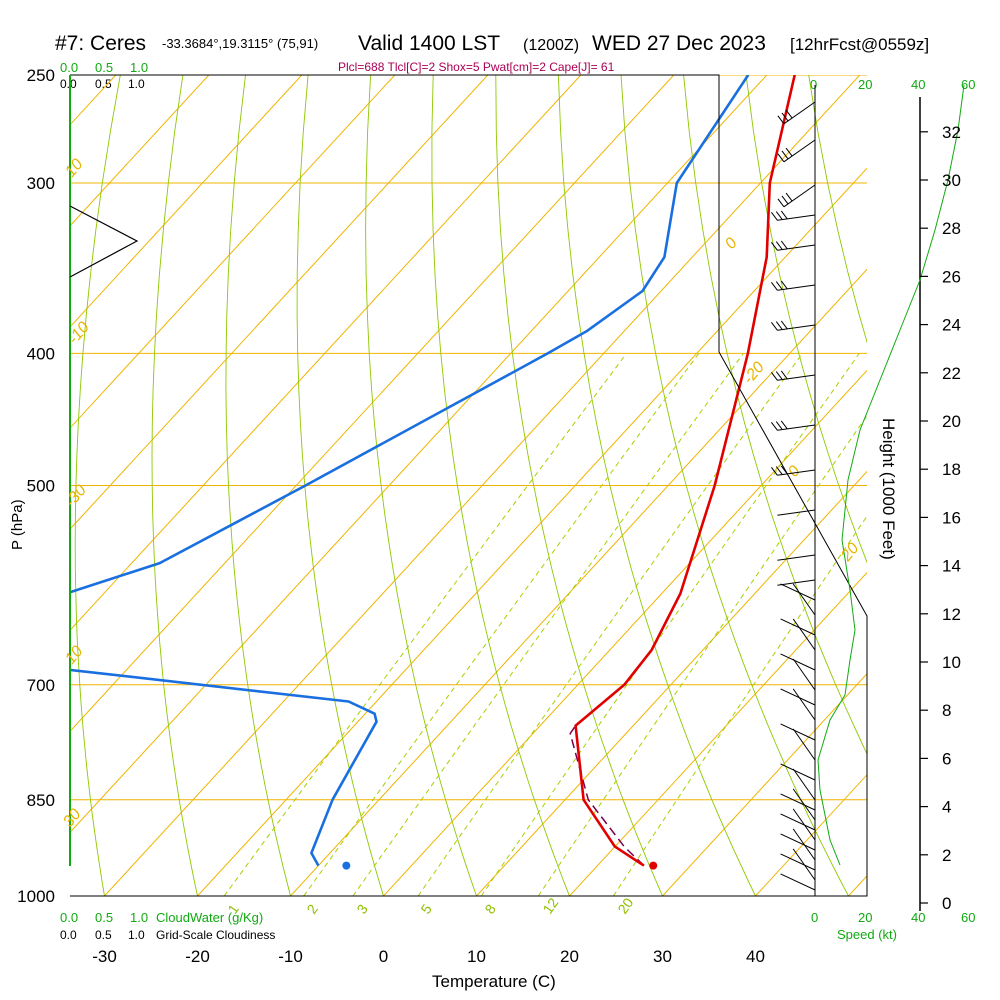 The width and height of the screenshot is (1000, 1000). What do you see at coordinates (951, 566) in the screenshot?
I see `height-tick-label: 14` at bounding box center [951, 566].